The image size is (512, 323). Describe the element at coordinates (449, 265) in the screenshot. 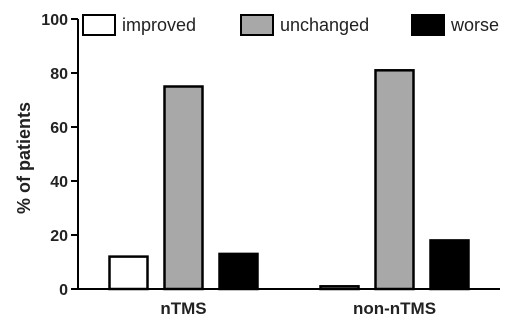

I see `bar-non-ntms-worse` at that location.